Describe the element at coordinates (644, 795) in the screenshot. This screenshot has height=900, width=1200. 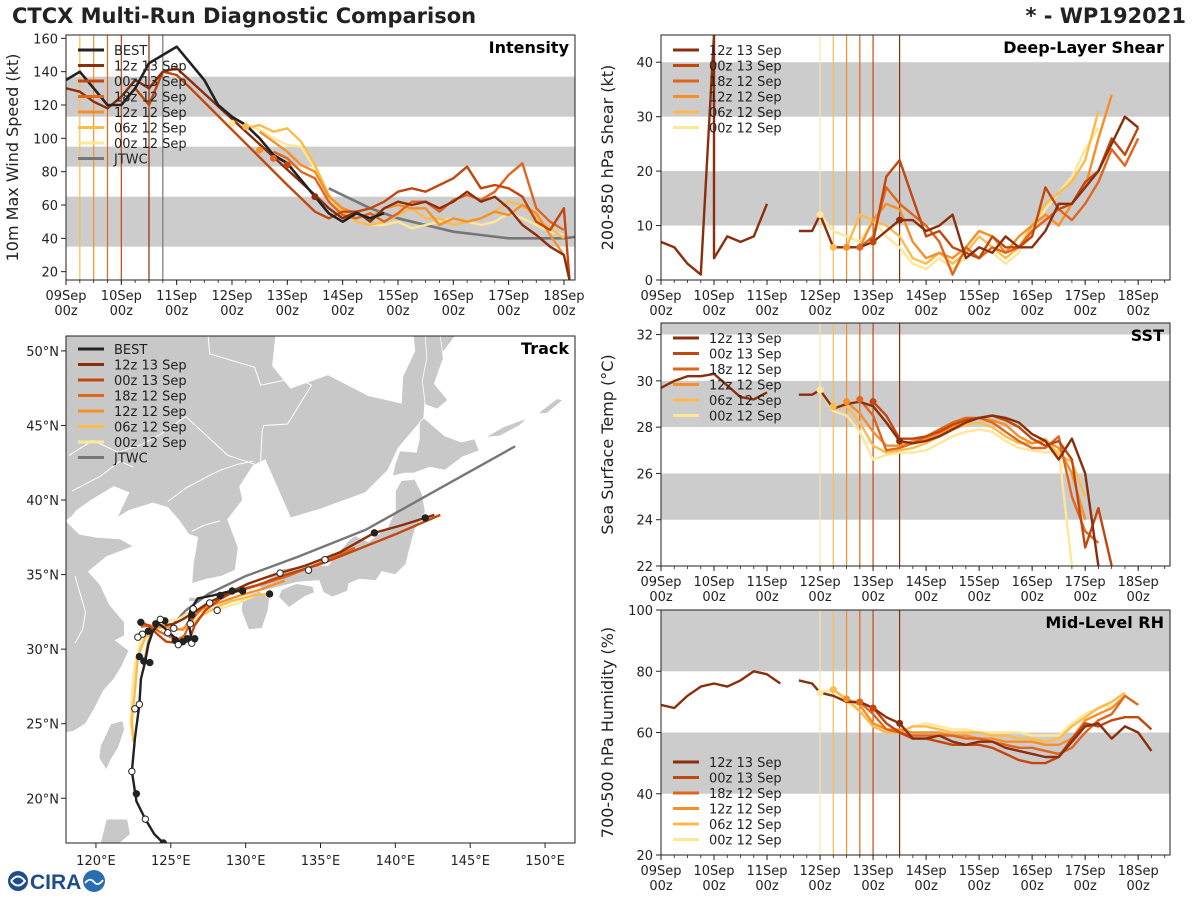
I see `rh-ytick-label: 40` at that location.